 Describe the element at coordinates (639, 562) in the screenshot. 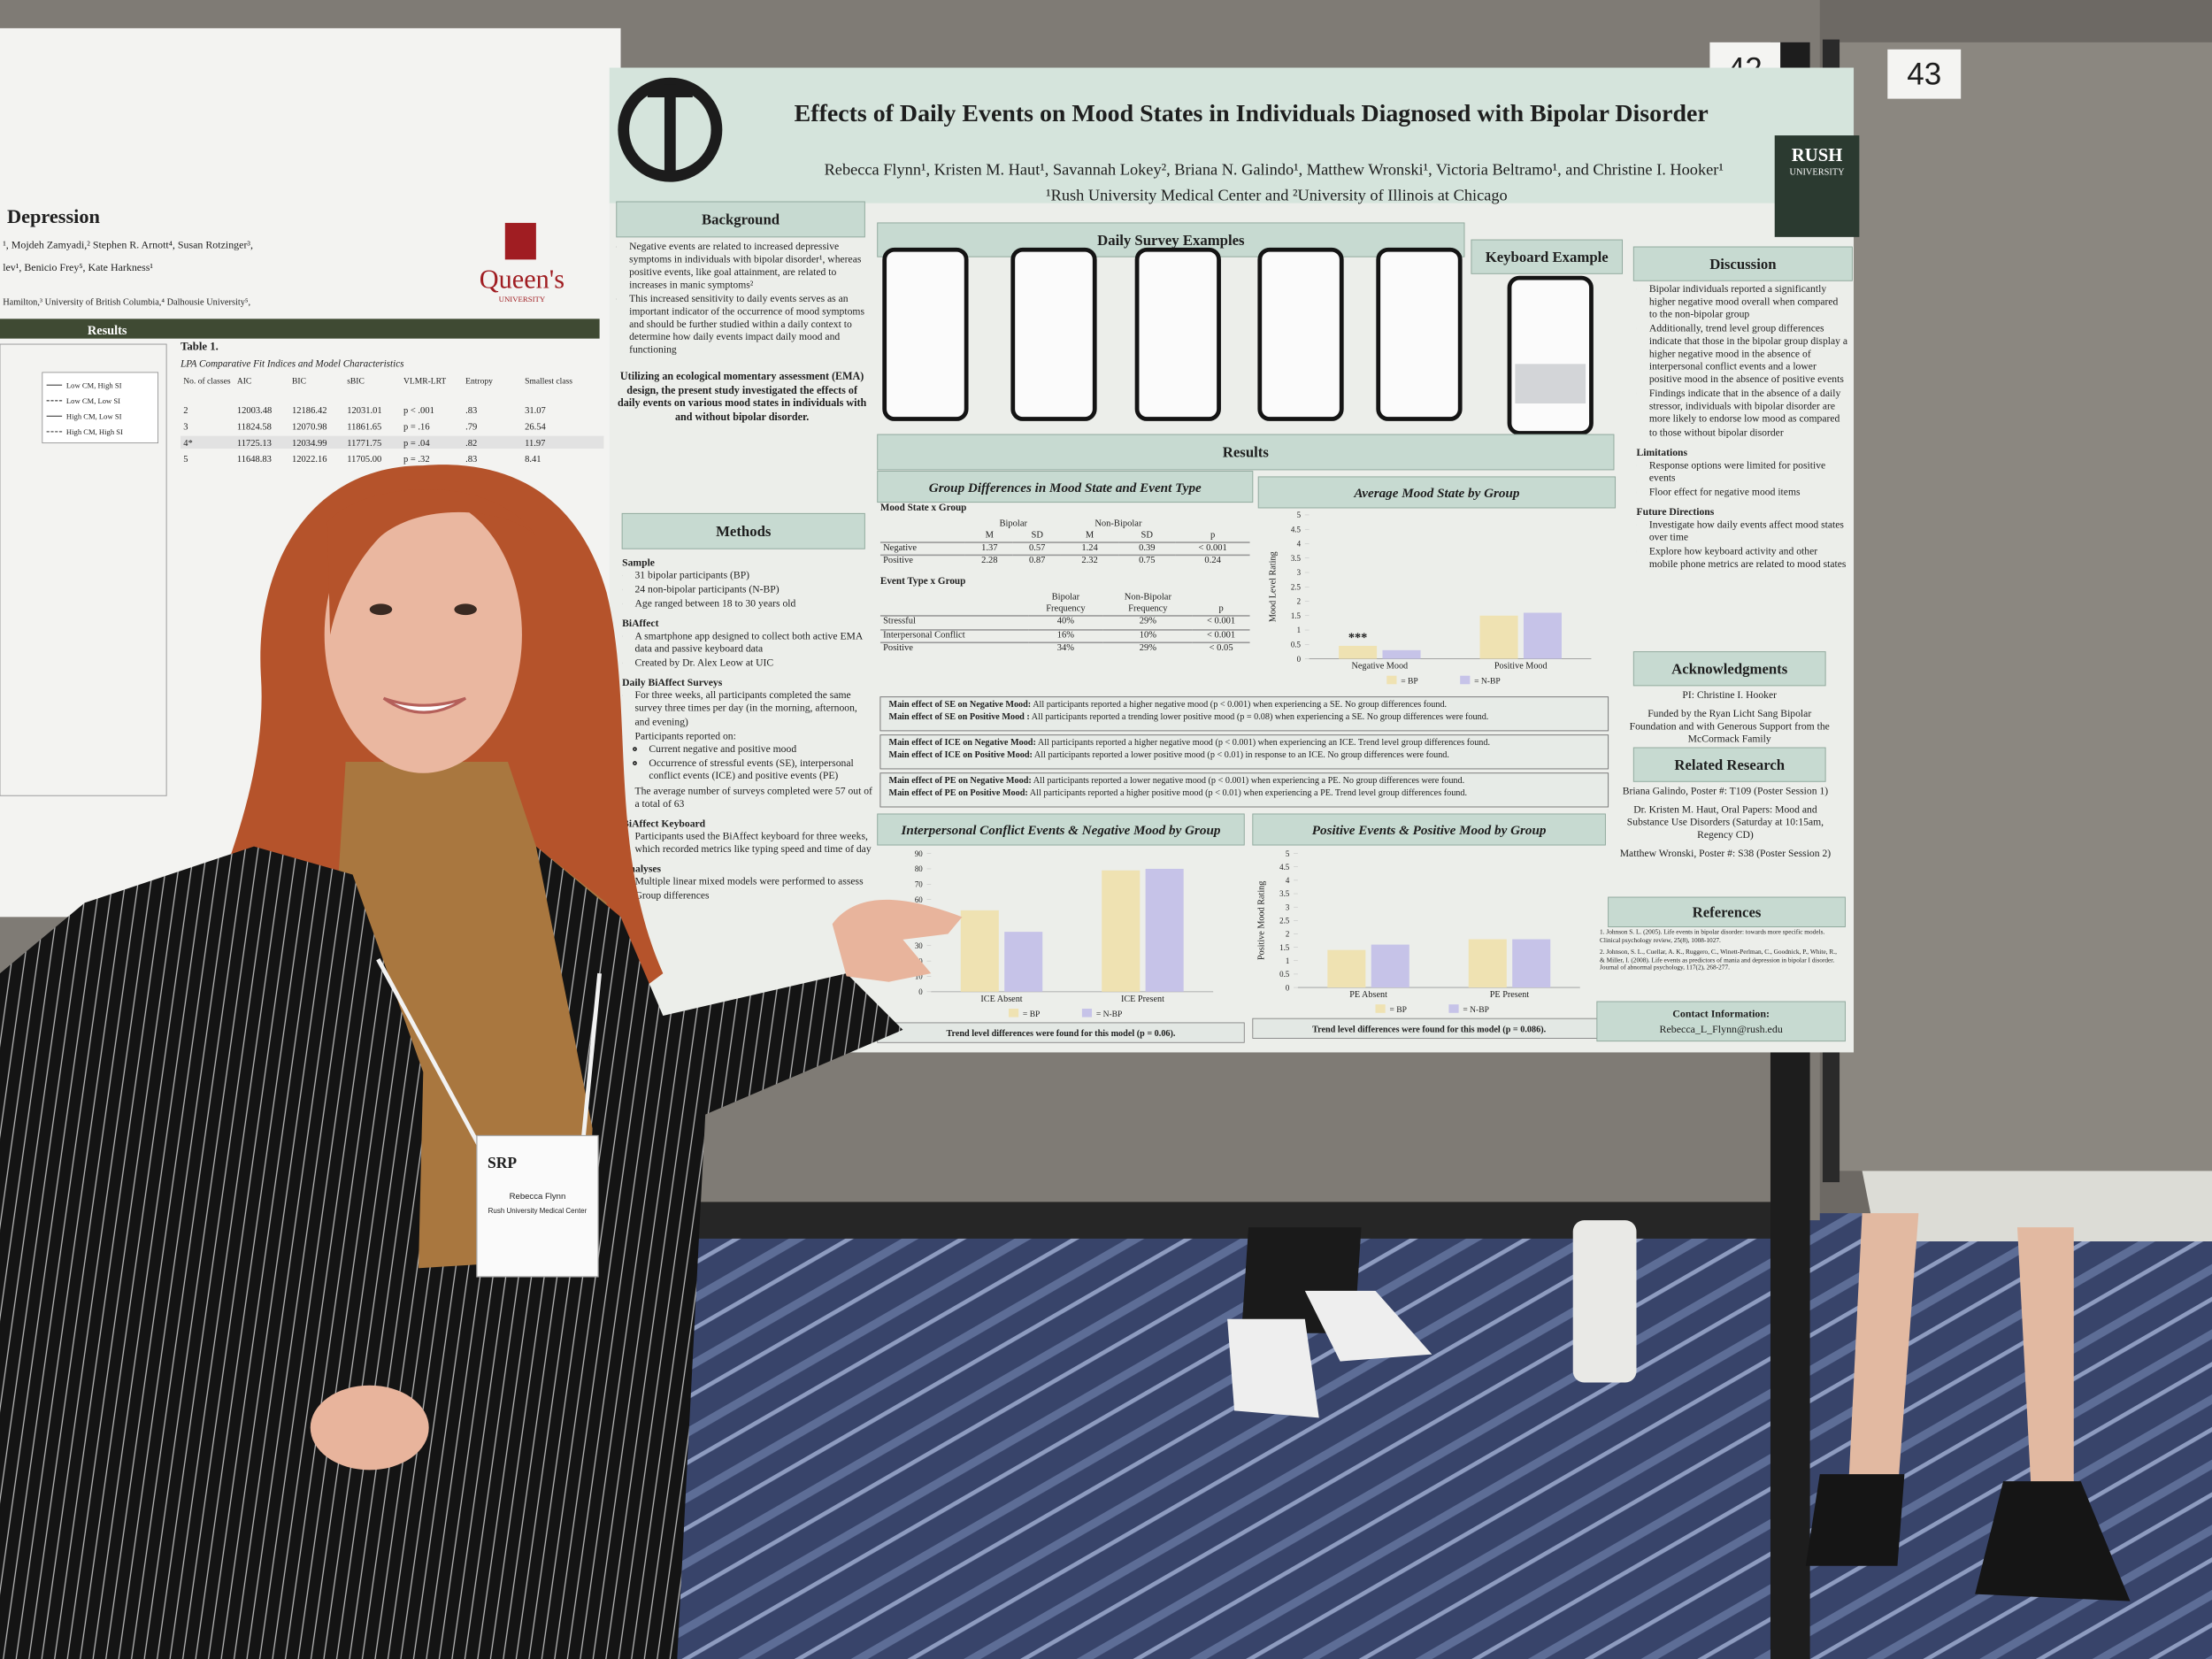

I see `group-heading: Sample` at that location.